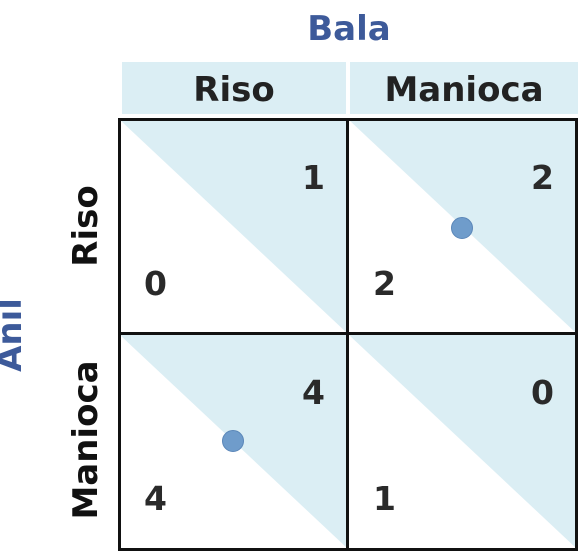 Image resolution: width=578 pixels, height=551 pixels. I want to click on row-header-label: Riso, so click(86, 226).